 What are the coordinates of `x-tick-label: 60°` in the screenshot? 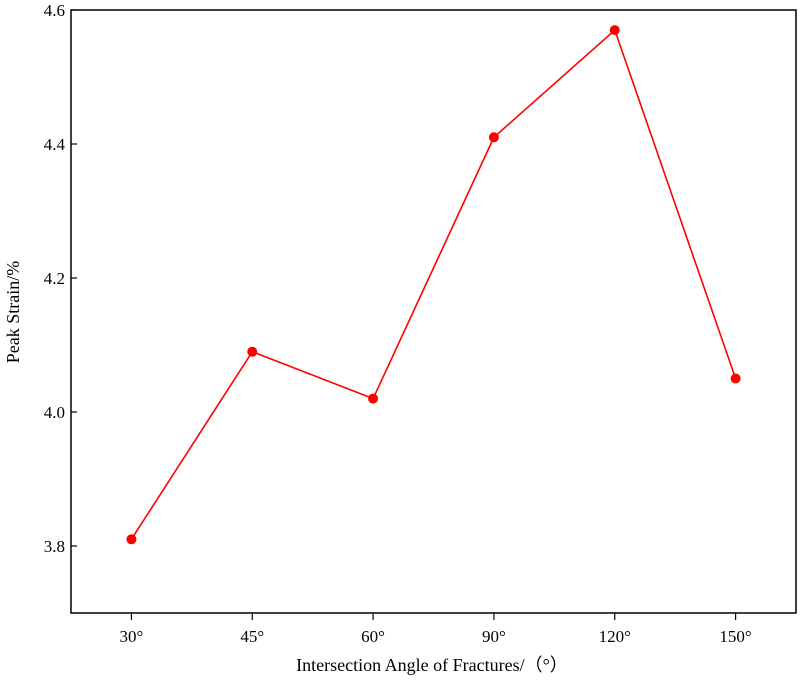 It's located at (373, 636).